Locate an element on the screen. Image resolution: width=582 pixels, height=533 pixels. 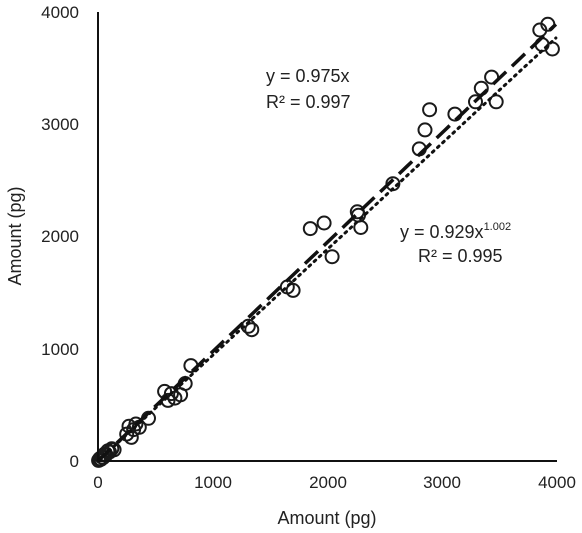
y-tick-label: 3000 is located at coordinates (60, 124).